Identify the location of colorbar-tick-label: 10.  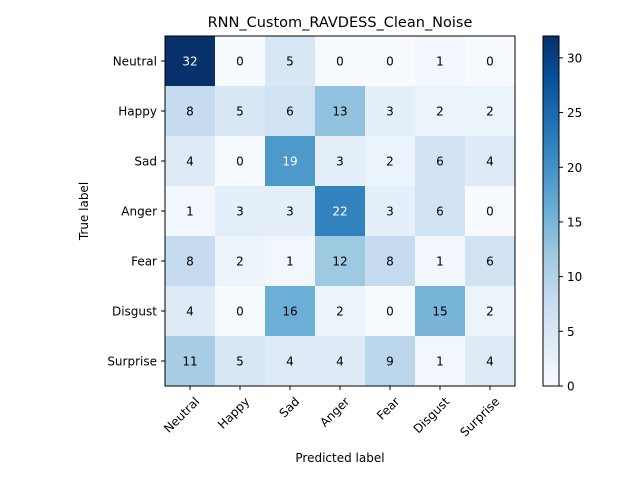
(574, 277).